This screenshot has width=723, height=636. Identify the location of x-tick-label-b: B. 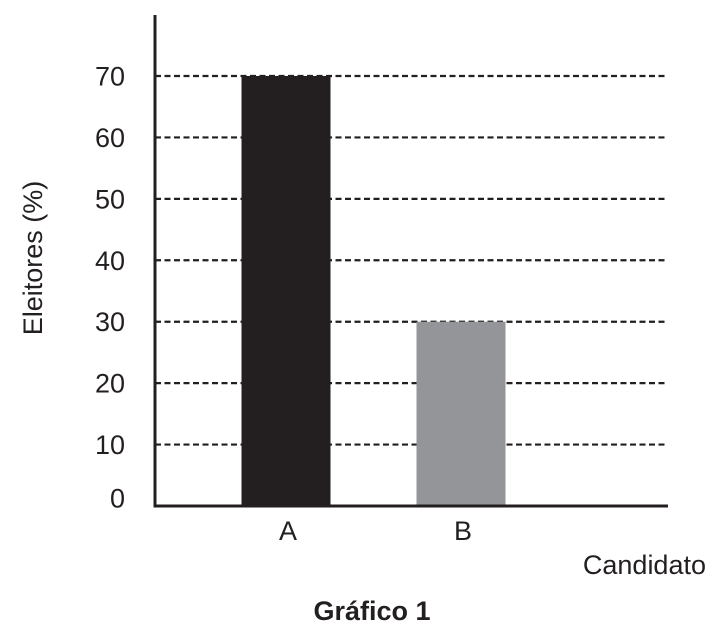
(463, 531).